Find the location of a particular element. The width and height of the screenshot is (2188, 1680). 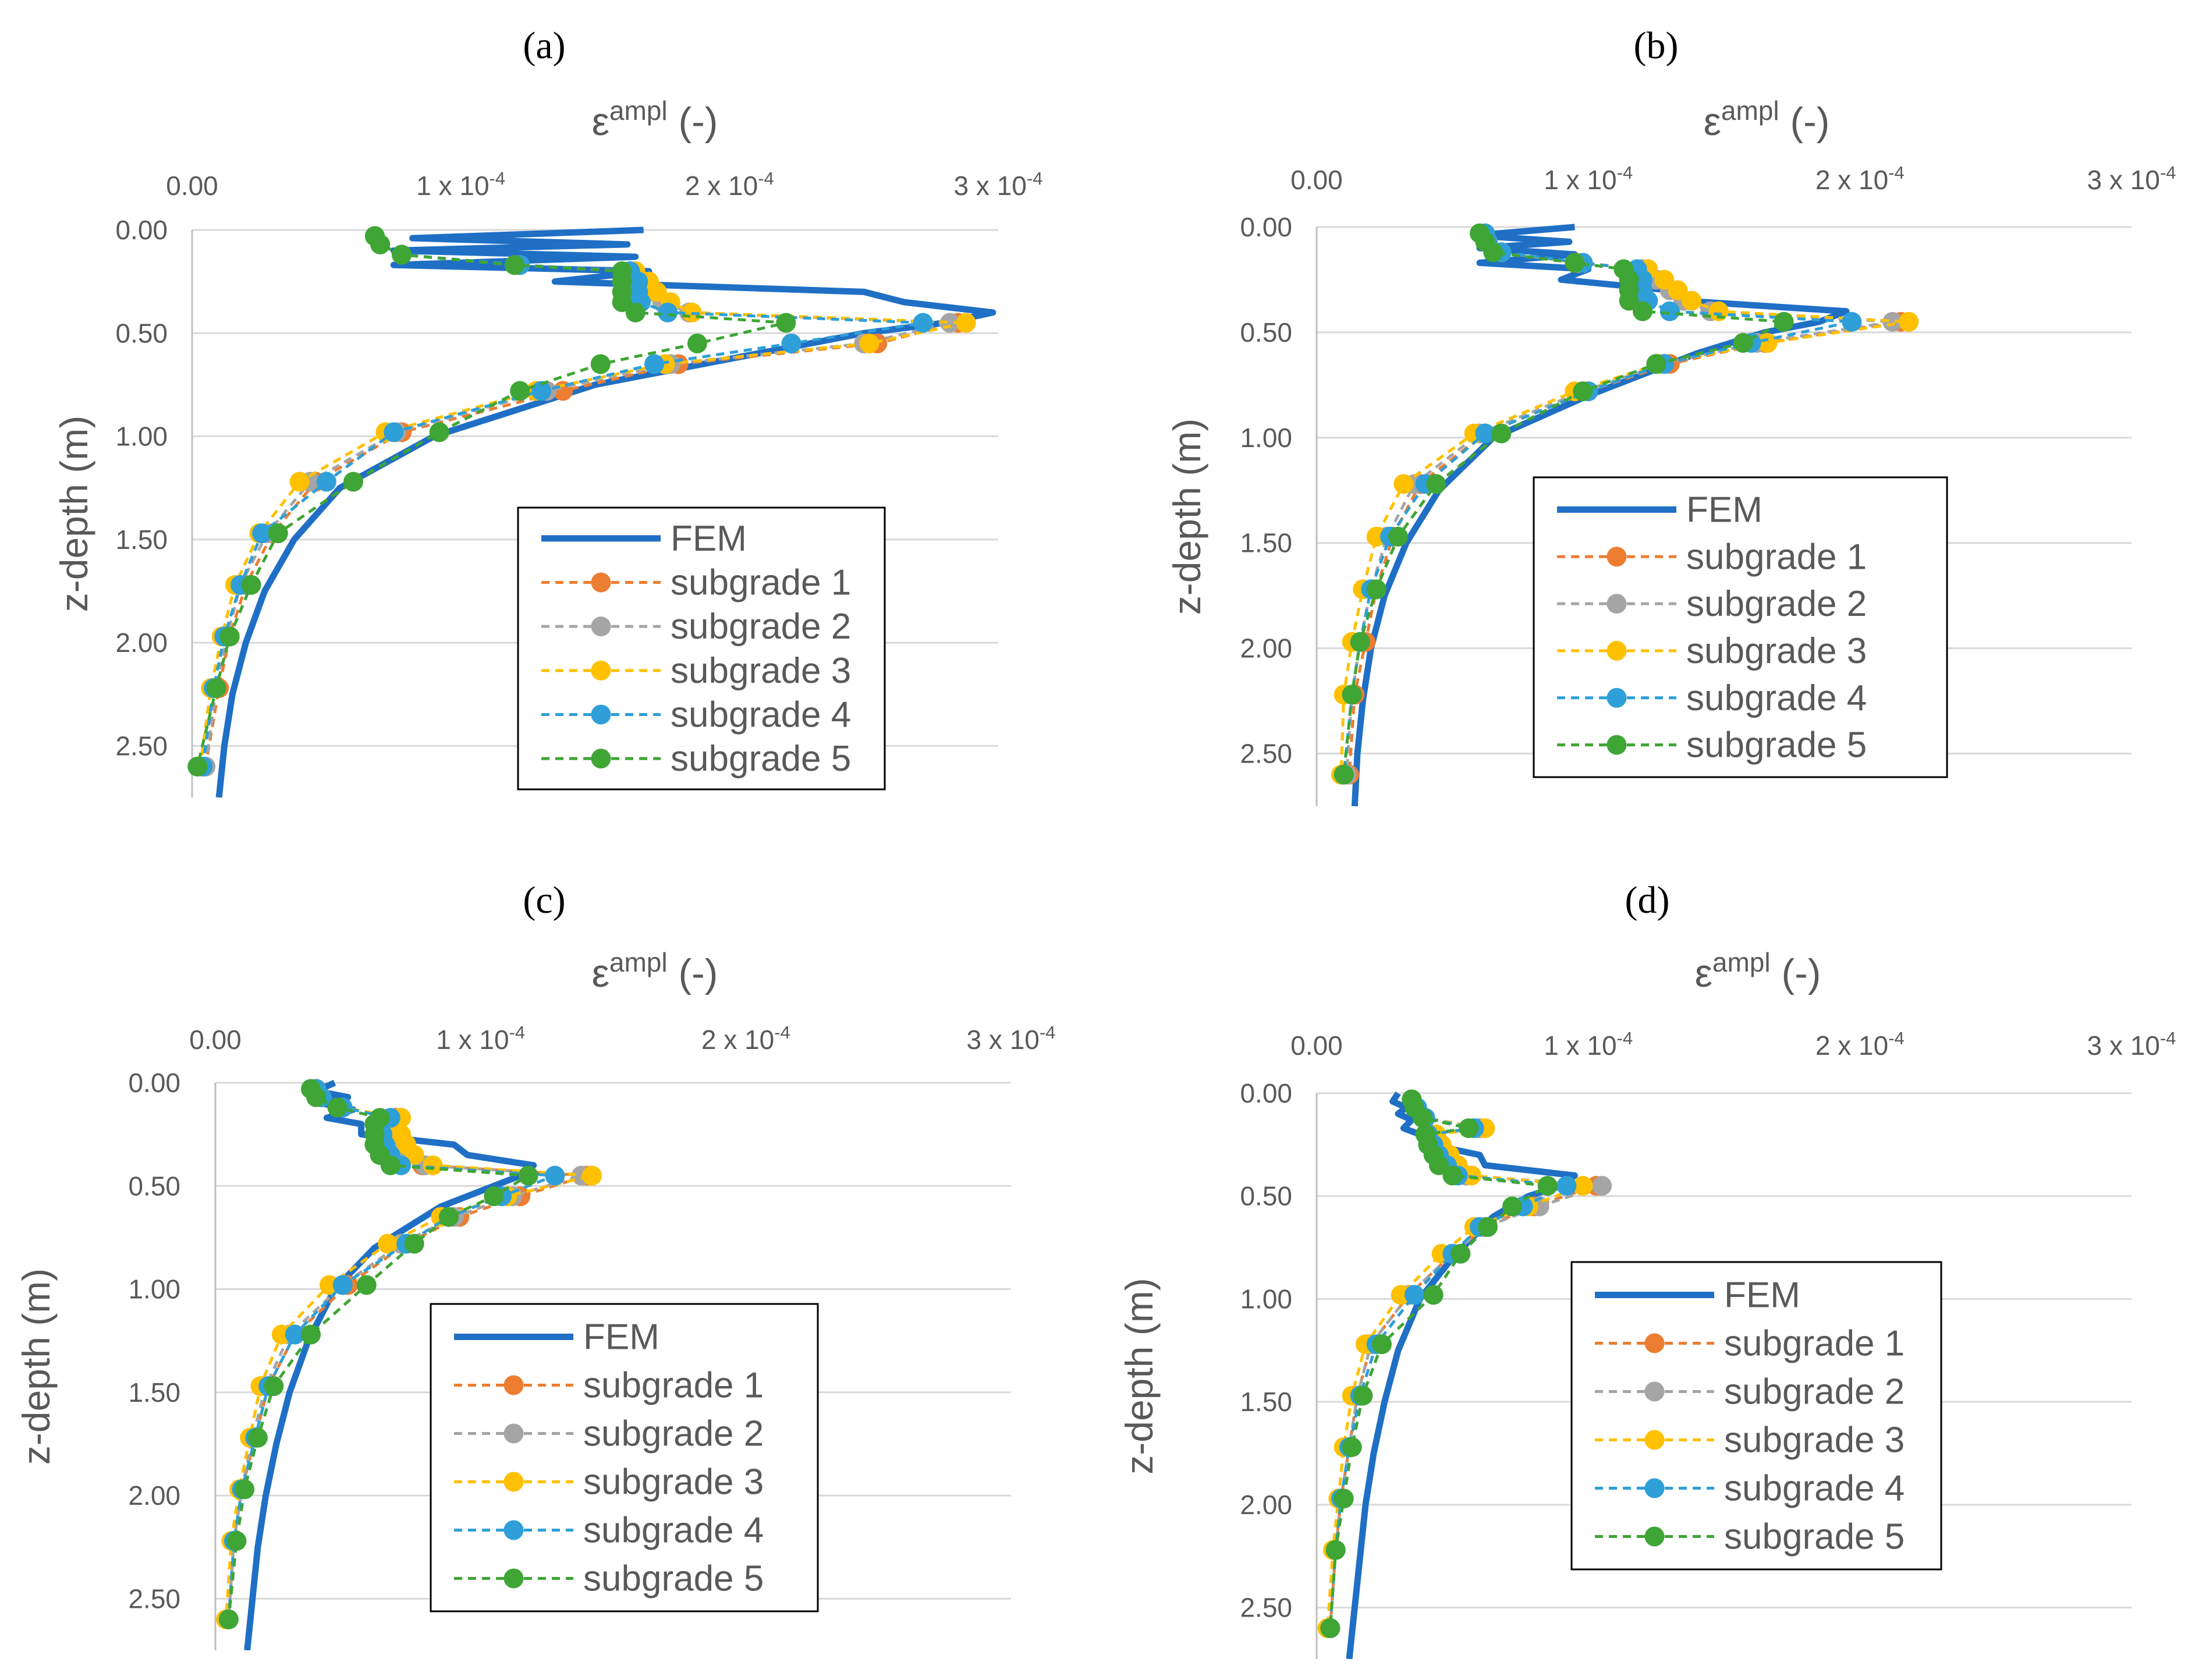

x-tick-base: 0.00 is located at coordinates (215, 1040).